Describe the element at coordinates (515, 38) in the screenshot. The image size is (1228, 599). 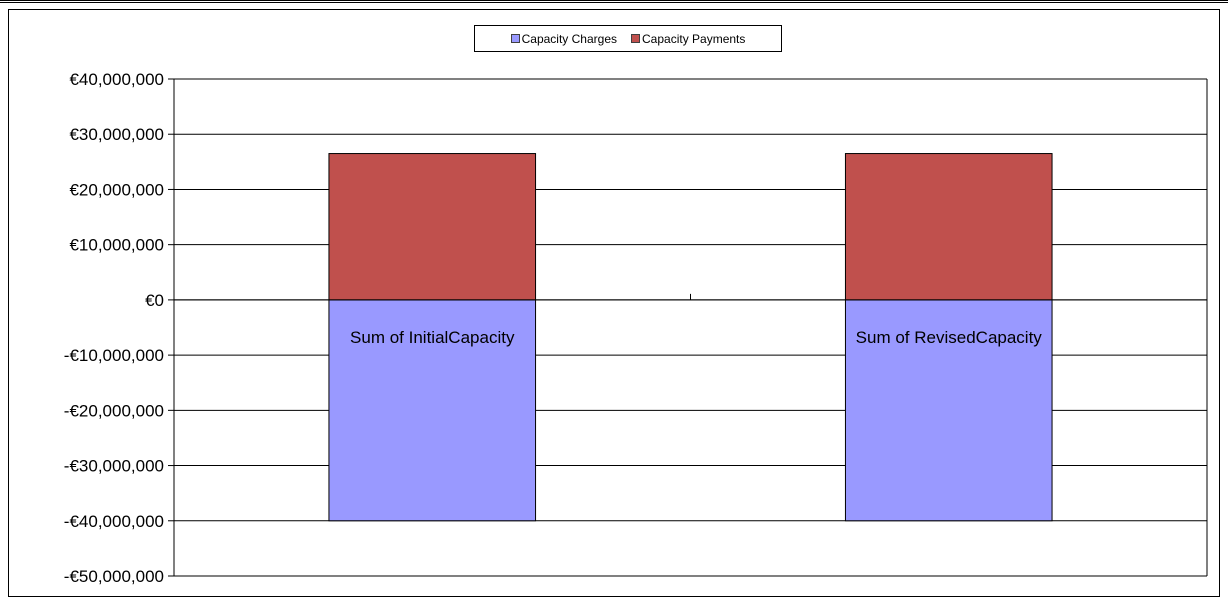
I see `legend-swatch-capacity-charges` at that location.